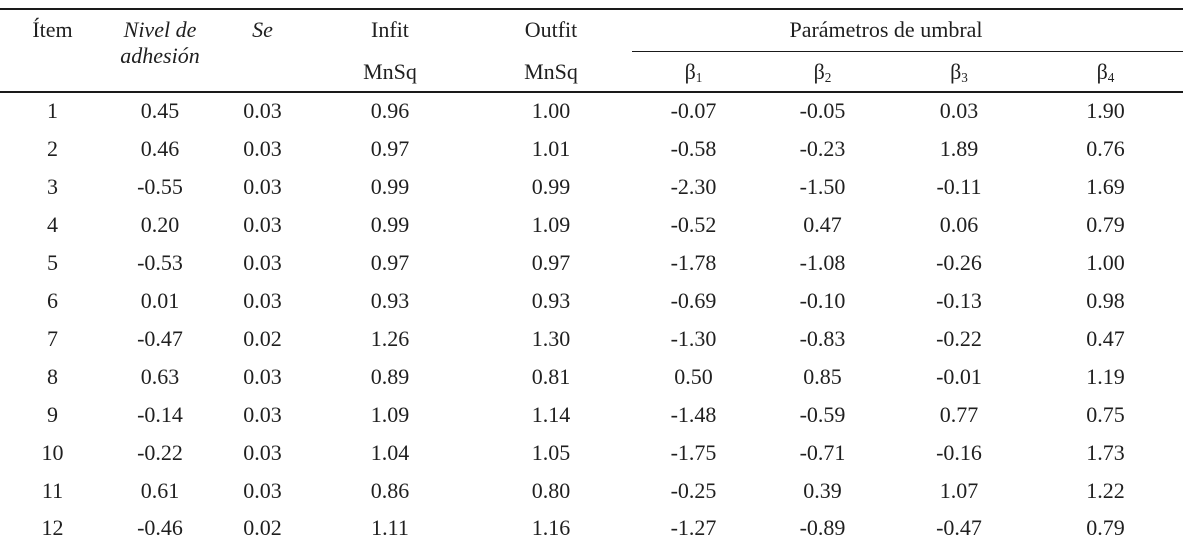 The height and width of the screenshot is (544, 1183). Describe the element at coordinates (390, 452) in the screenshot. I see `cell-infit: 1.04` at that location.